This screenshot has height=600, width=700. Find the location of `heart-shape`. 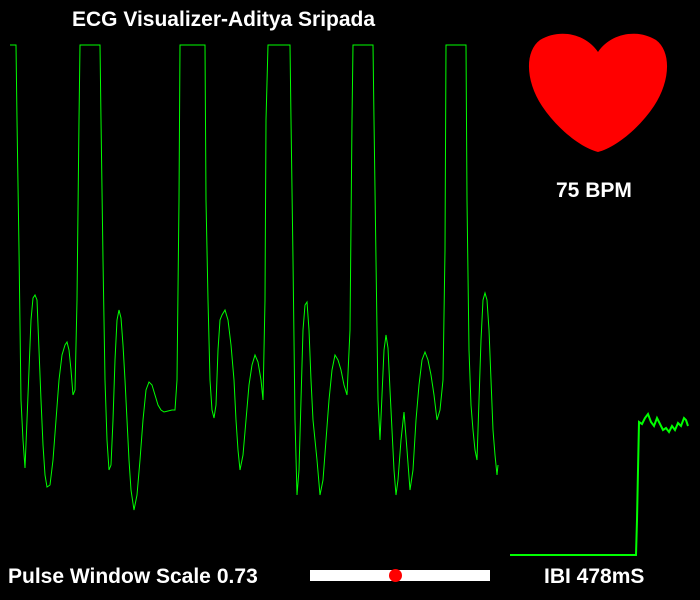

heart-shape is located at coordinates (598, 92).